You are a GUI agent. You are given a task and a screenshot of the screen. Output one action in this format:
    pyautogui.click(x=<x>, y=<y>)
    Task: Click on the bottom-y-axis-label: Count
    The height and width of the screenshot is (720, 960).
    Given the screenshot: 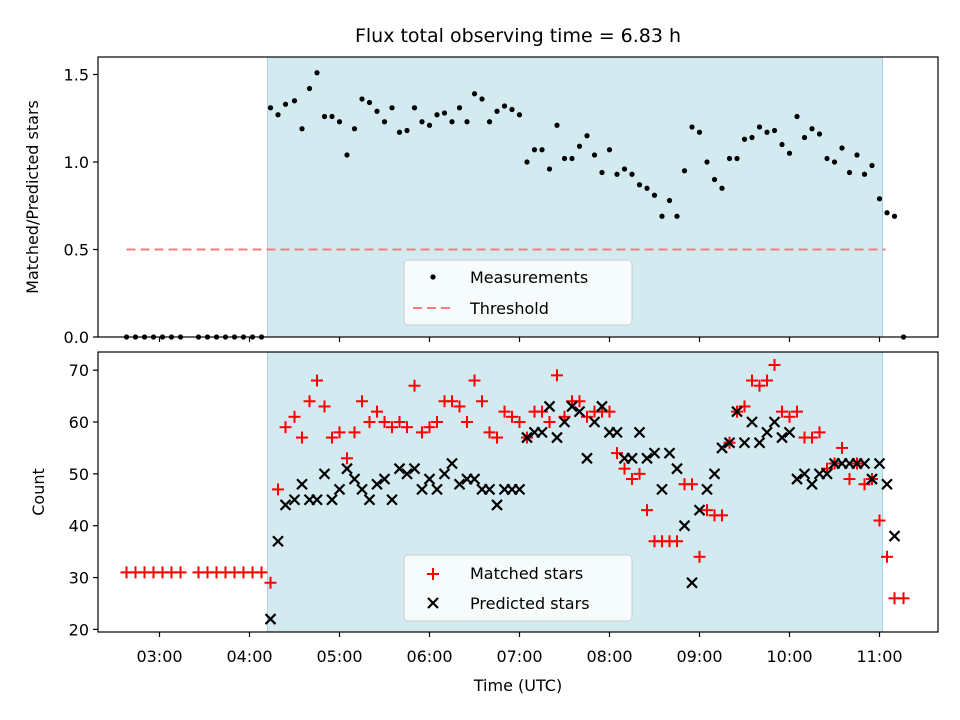 What is the action you would take?
    pyautogui.click(x=38, y=492)
    